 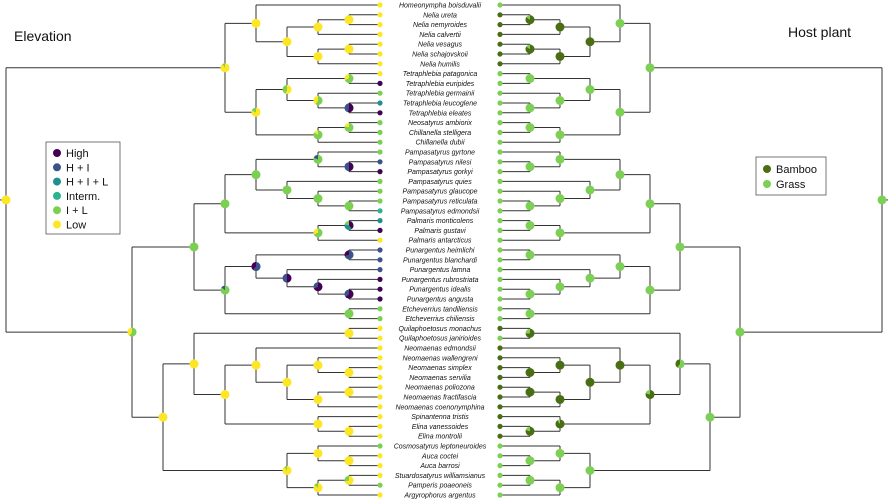 I want to click on right-node-pie-RT2-slice, so click(x=560, y=101).